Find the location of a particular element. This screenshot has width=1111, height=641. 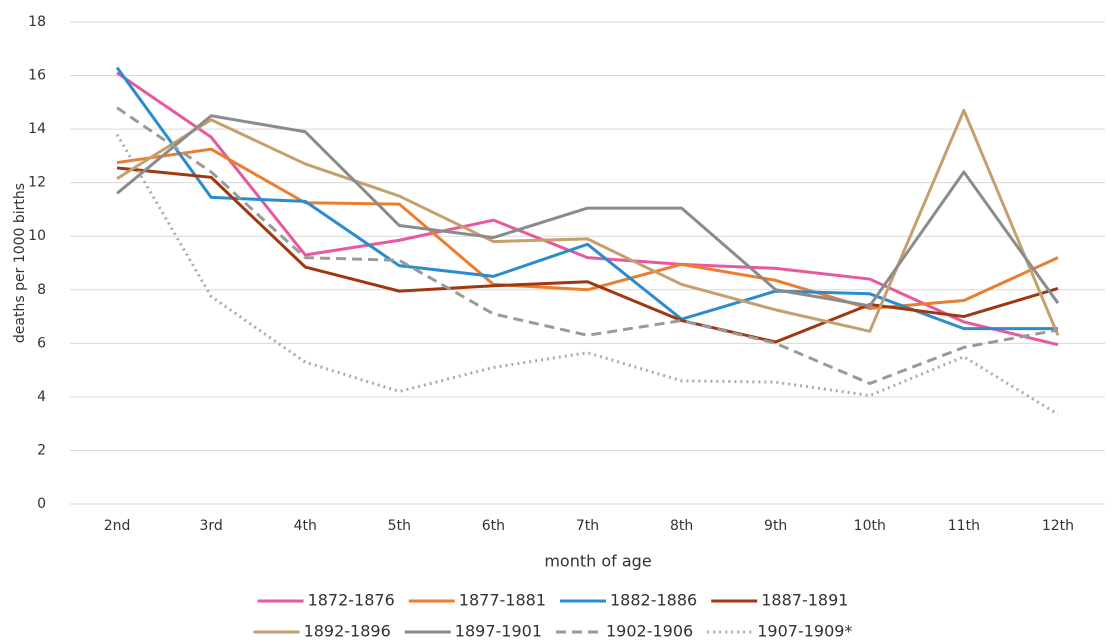

x-tick-label: 11th is located at coordinates (964, 526).